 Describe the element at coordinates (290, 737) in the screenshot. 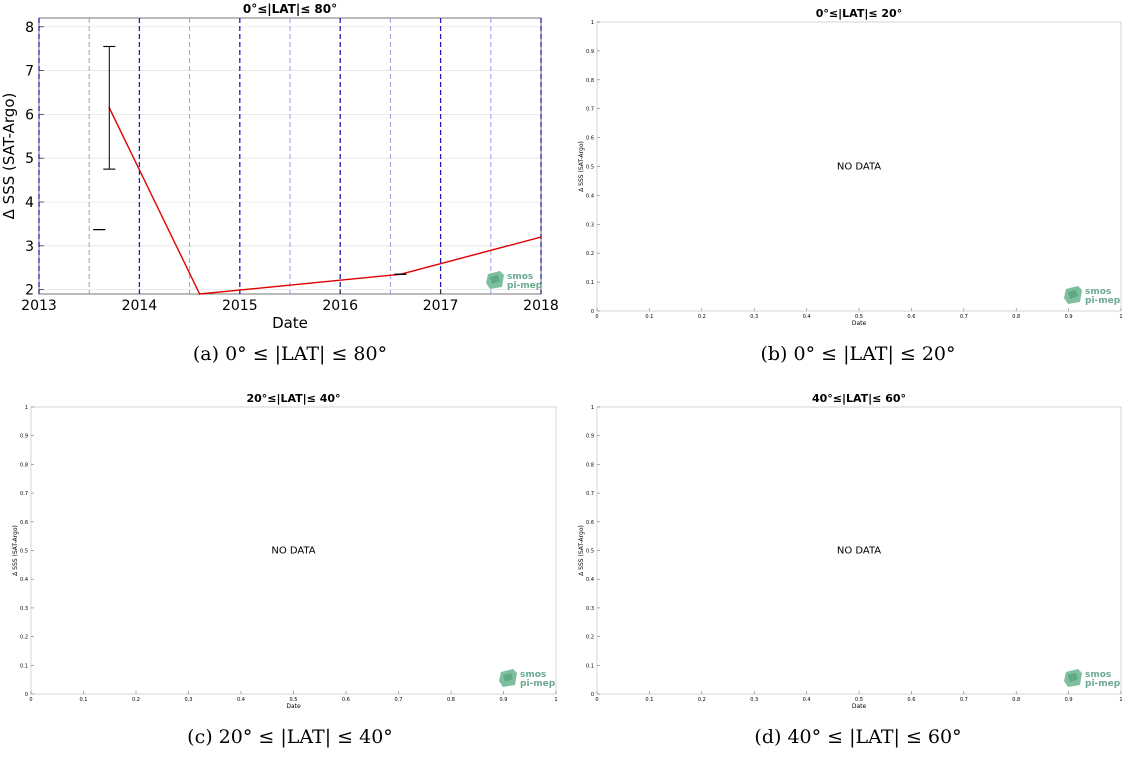

I see `subfigure-caption: (c) 20° ≤ |LAT| ≤ 40°` at that location.